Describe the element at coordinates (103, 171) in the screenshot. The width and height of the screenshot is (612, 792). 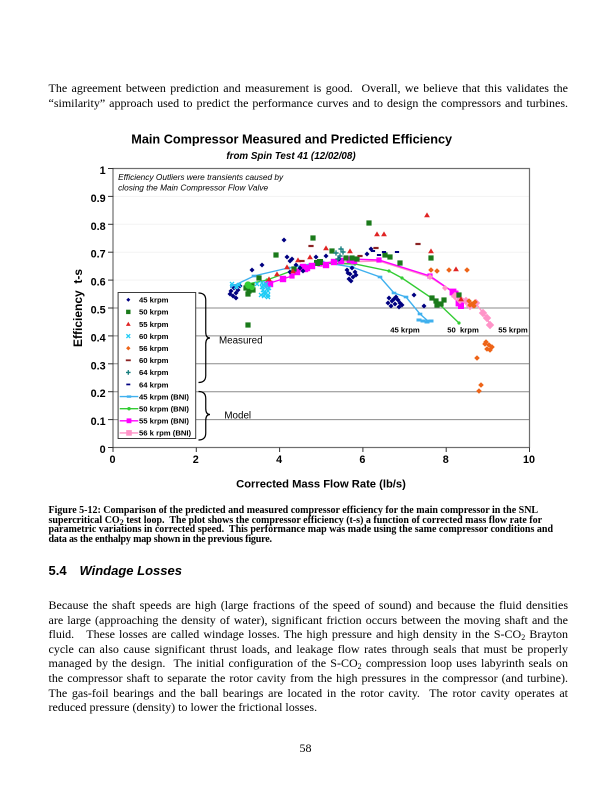
I see `svg-text: 1` at that location.